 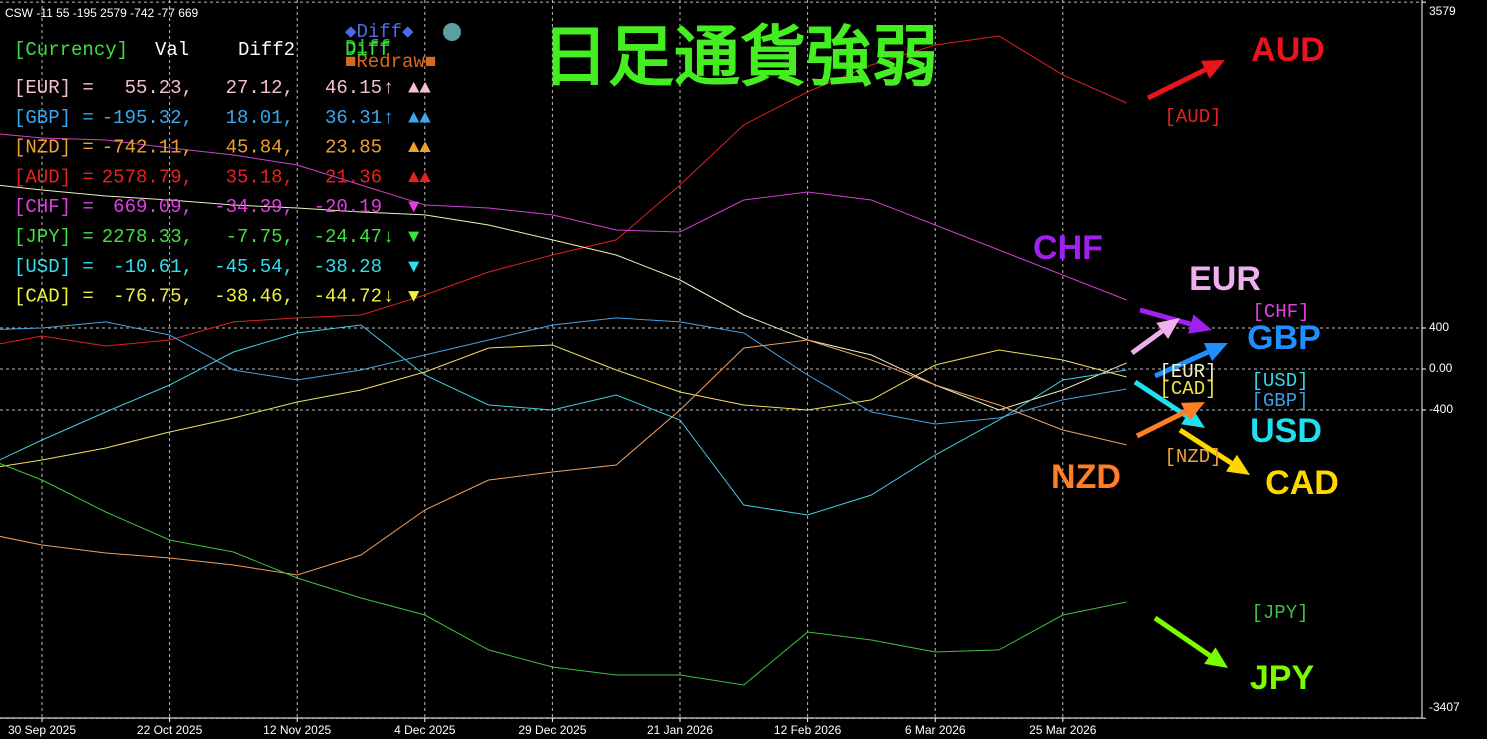 What do you see at coordinates (260, 148) in the screenshot?
I see `row-diff2: 45.84,` at bounding box center [260, 148].